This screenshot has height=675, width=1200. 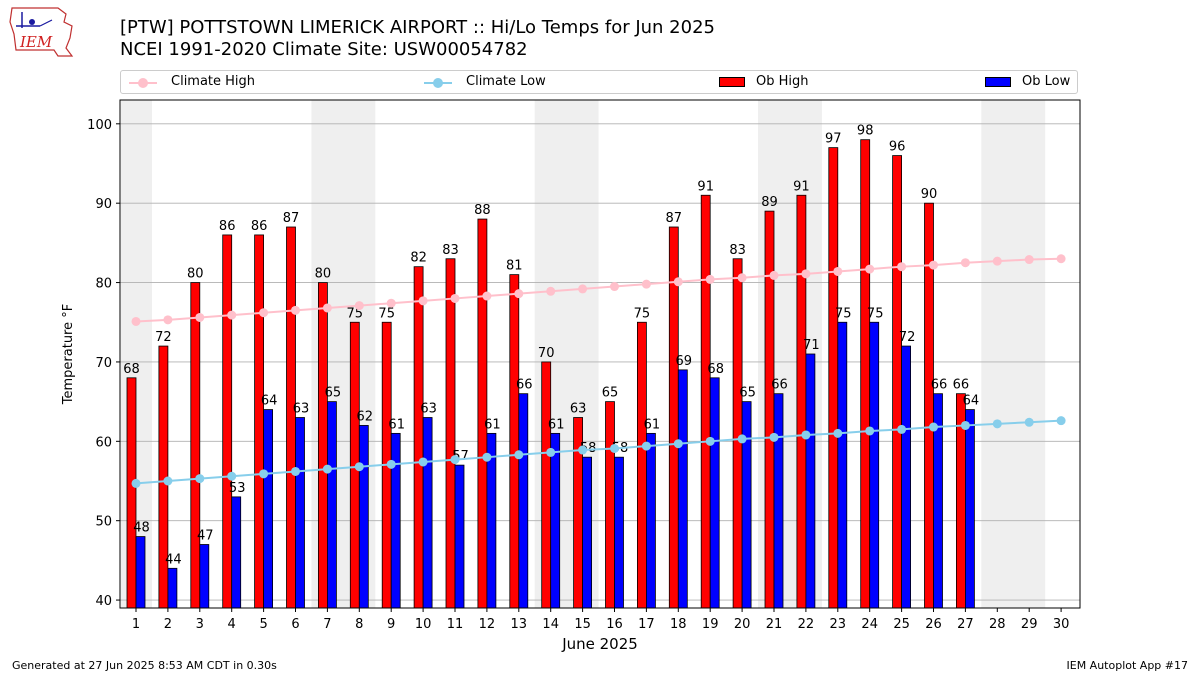 What do you see at coordinates (36, 42) in the screenshot?
I see `logo-text: IEM` at bounding box center [36, 42].